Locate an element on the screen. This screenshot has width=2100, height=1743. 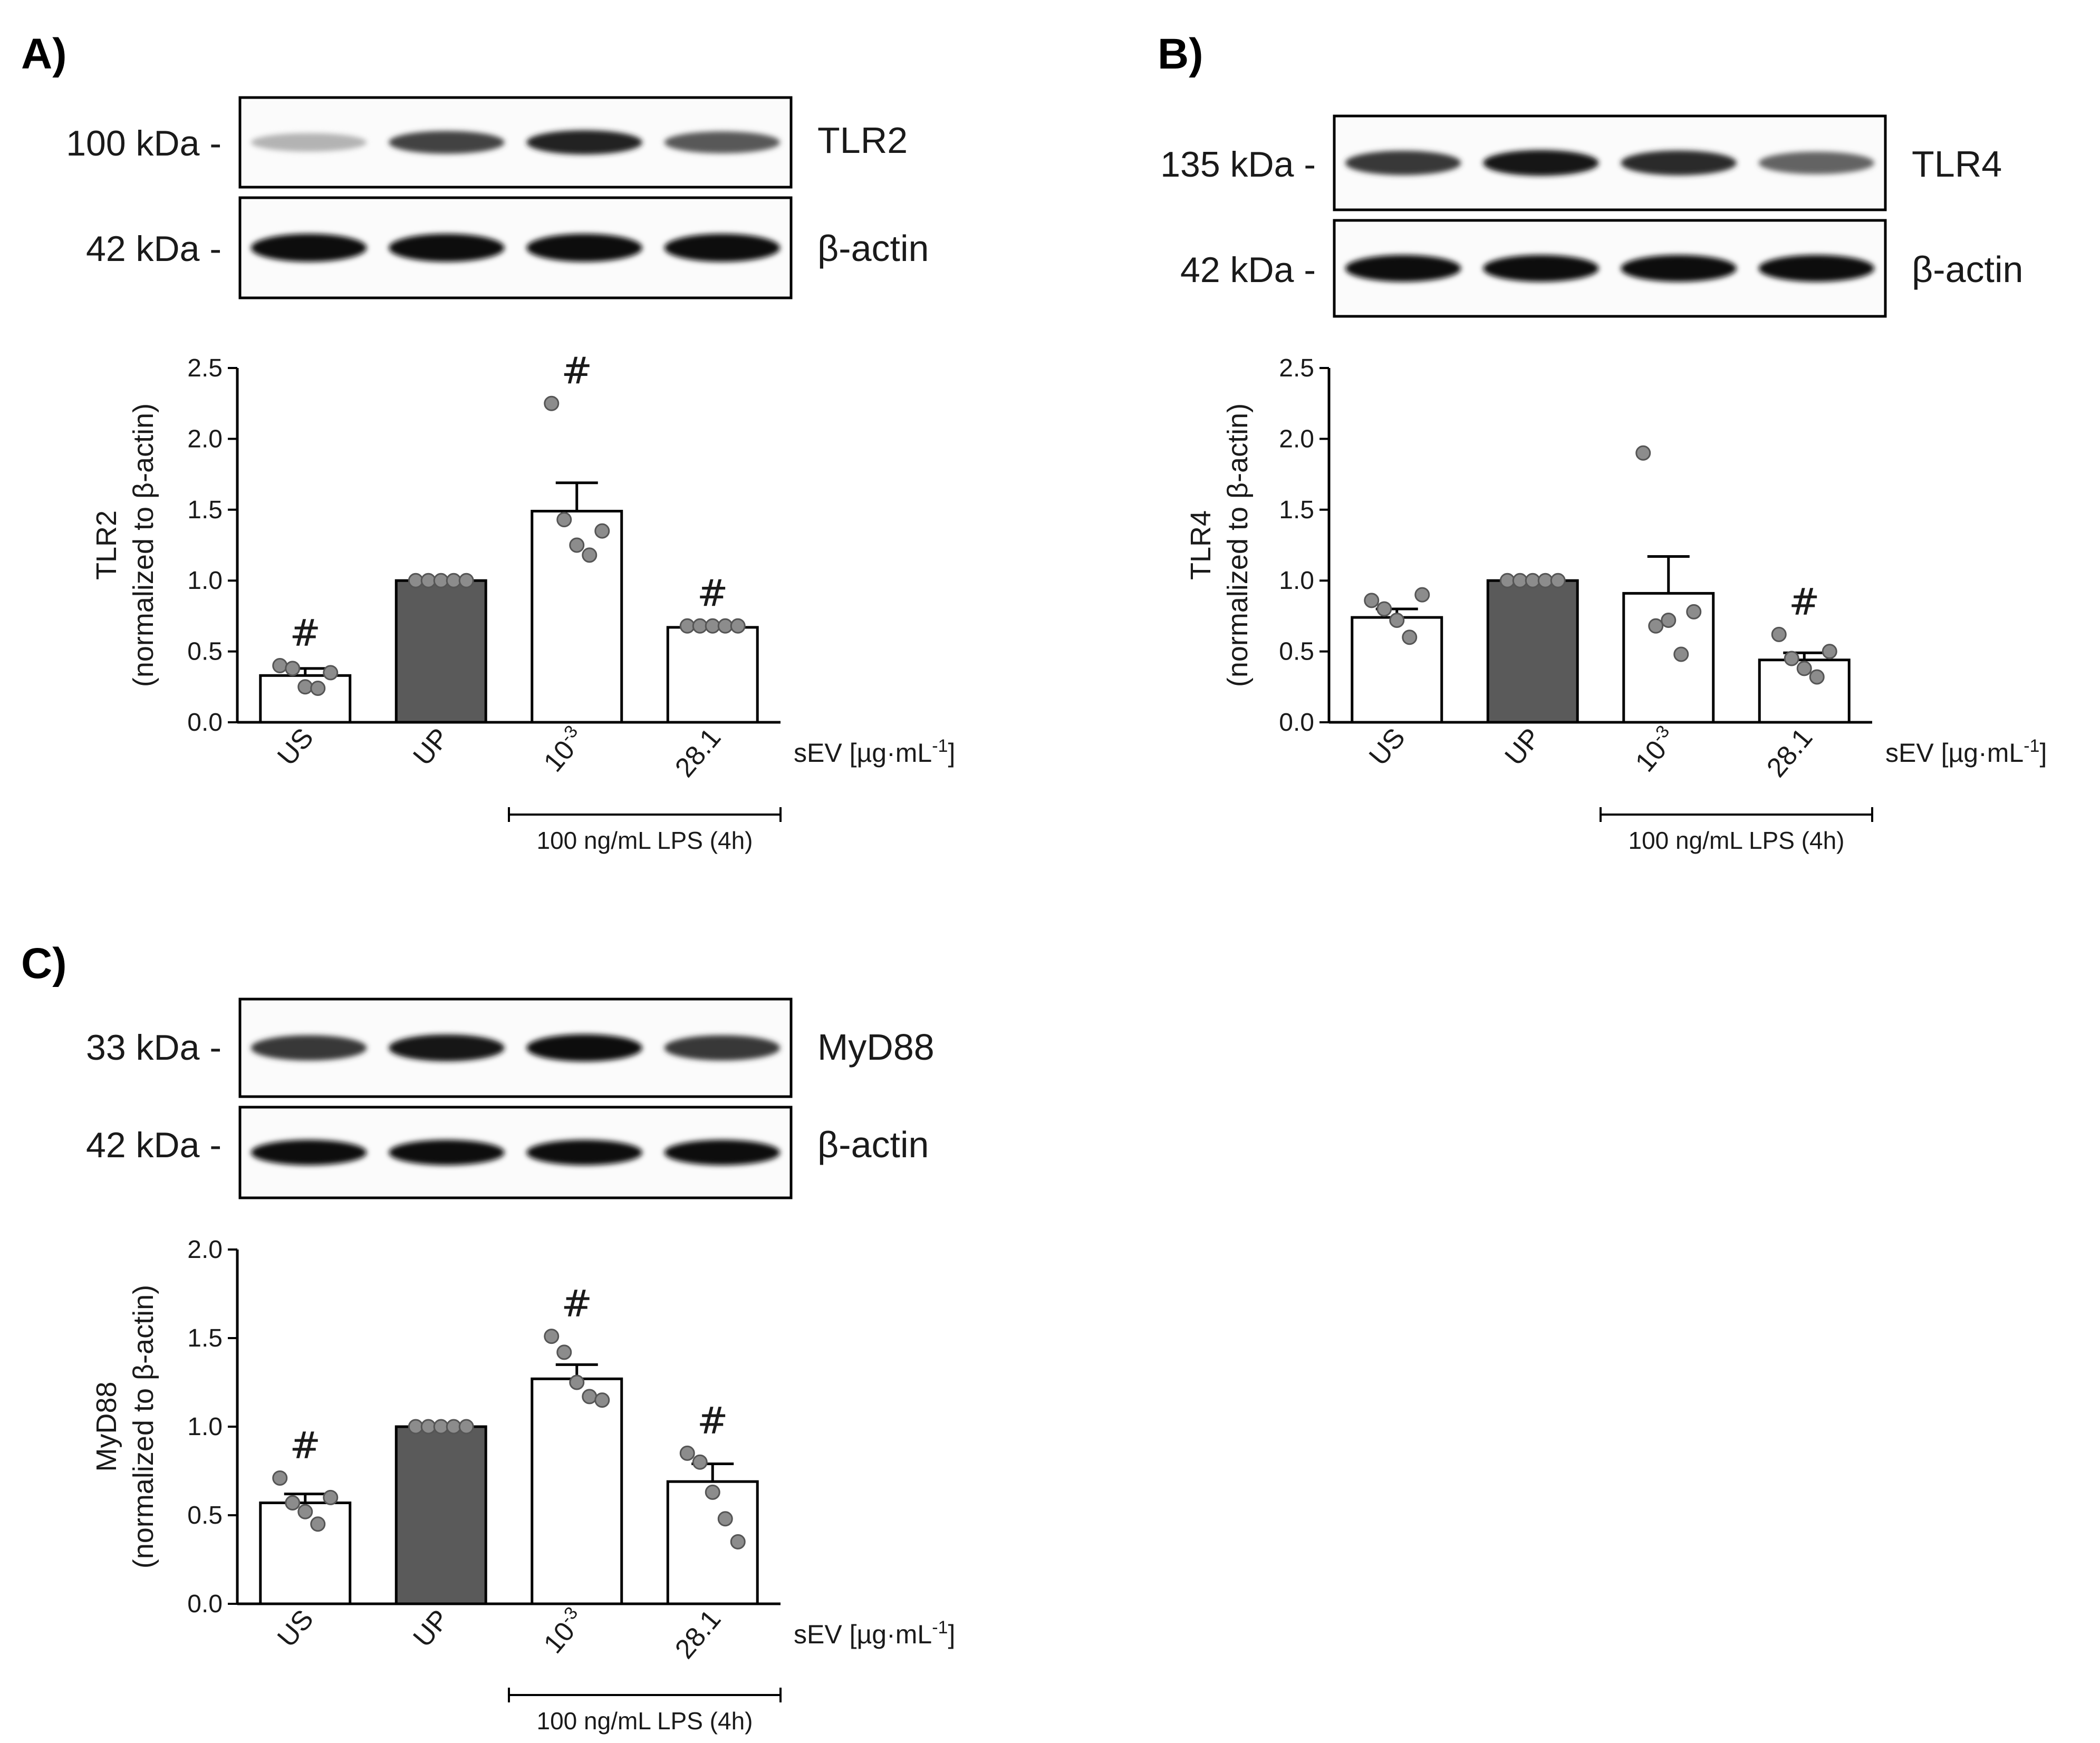
panel-c-blot-2-name: β-actin is located at coordinates (873, 1144).